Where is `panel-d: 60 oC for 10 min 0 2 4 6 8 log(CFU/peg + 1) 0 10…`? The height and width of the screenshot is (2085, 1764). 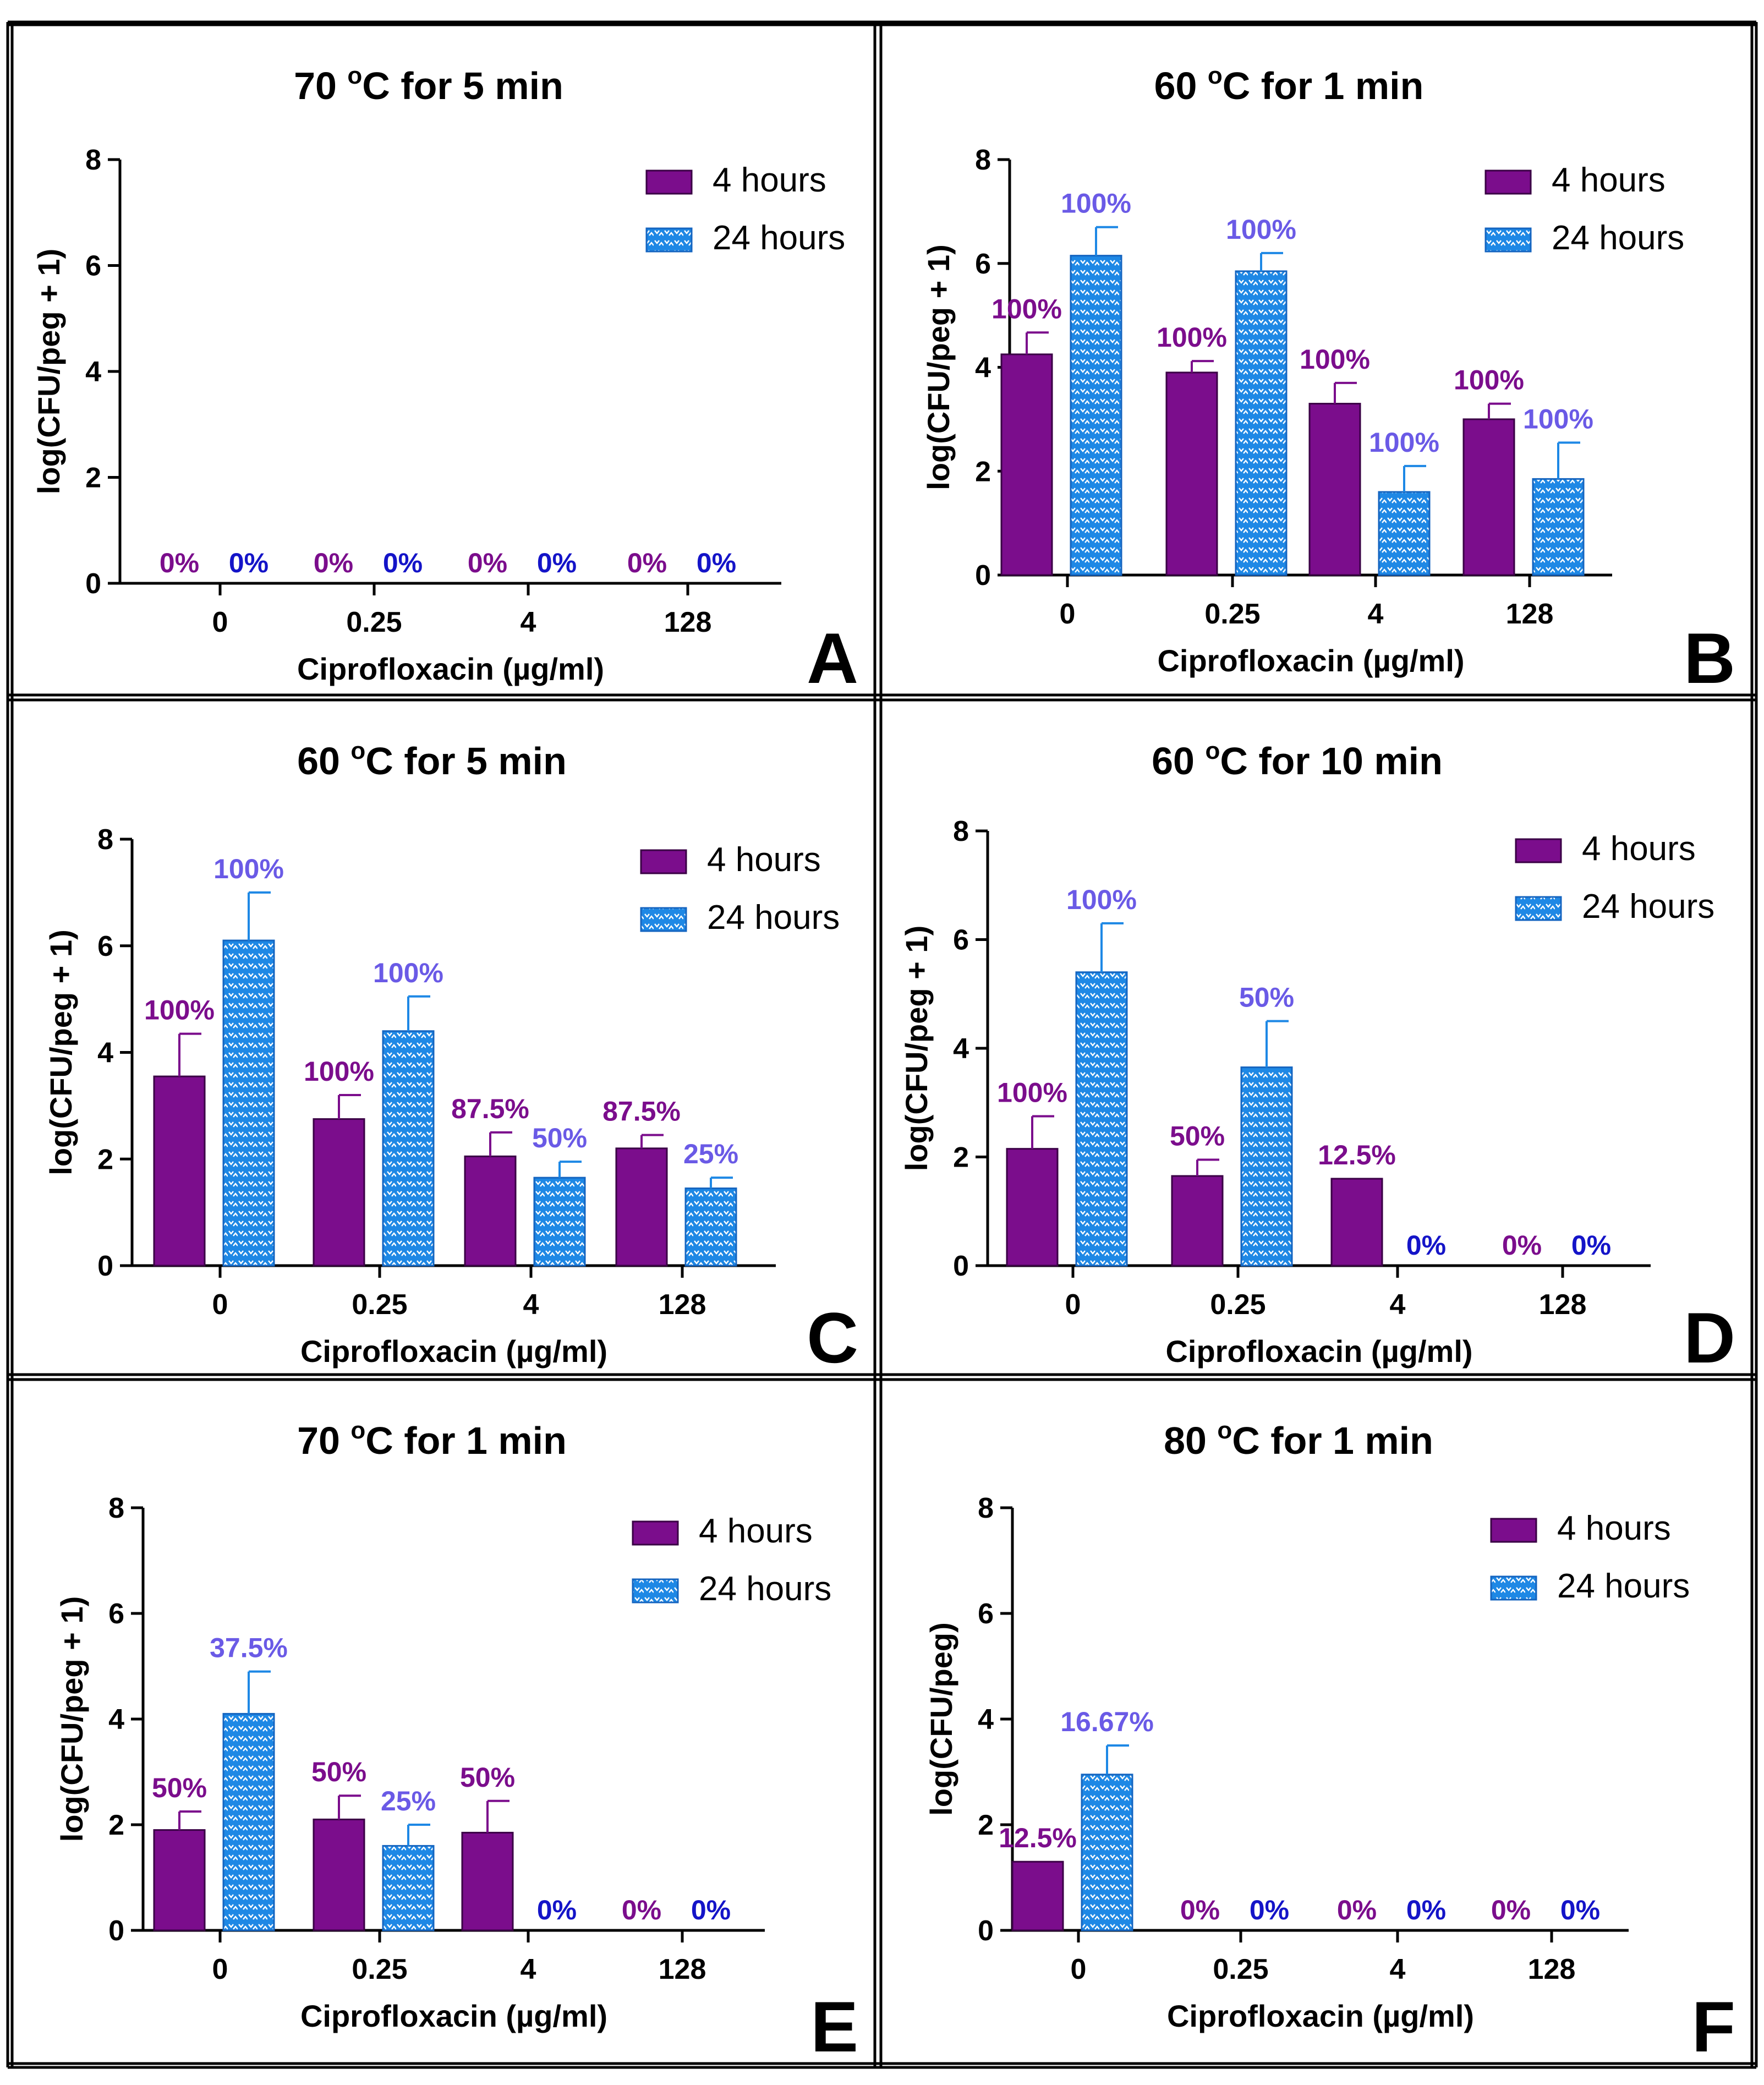
panel-d: 60 oC for 10 min 0 2 4 6 8 log(CFU/peg + 1) 0 10… is located at coordinates (1317, 1057).